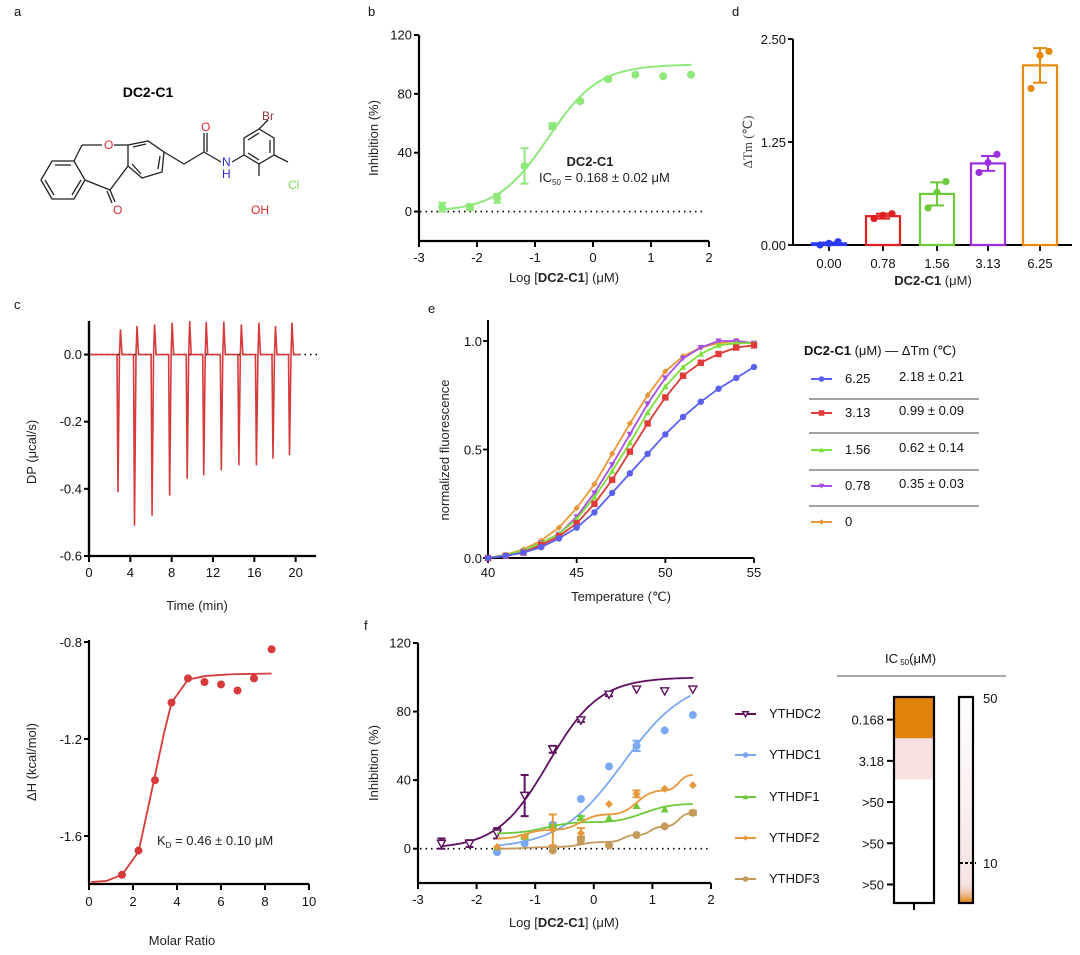 This screenshot has height=955, width=1080. What do you see at coordinates (827, 350) in the screenshot?
I see `legend-title-bold: DC2-C1` at bounding box center [827, 350].